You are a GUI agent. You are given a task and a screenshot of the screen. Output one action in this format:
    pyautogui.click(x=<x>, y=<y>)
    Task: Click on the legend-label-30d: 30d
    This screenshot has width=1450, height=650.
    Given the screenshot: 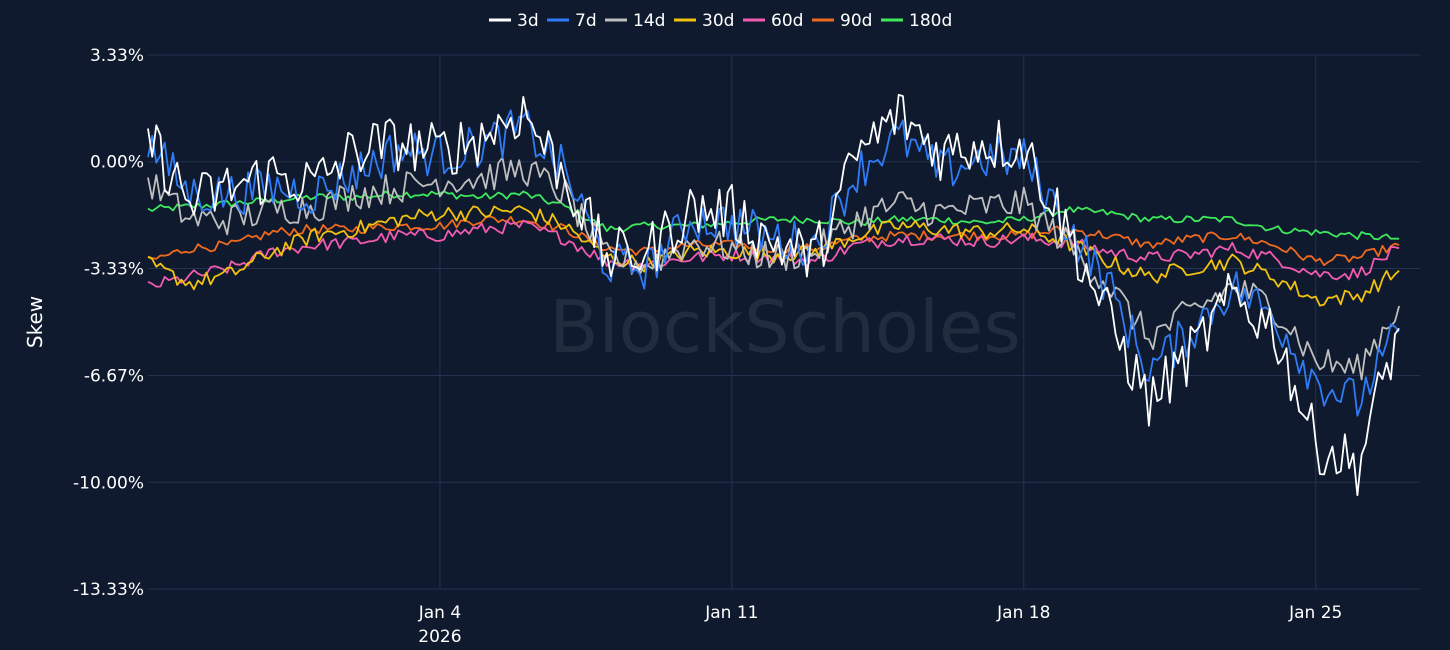 What is the action you would take?
    pyautogui.click(x=718, y=21)
    